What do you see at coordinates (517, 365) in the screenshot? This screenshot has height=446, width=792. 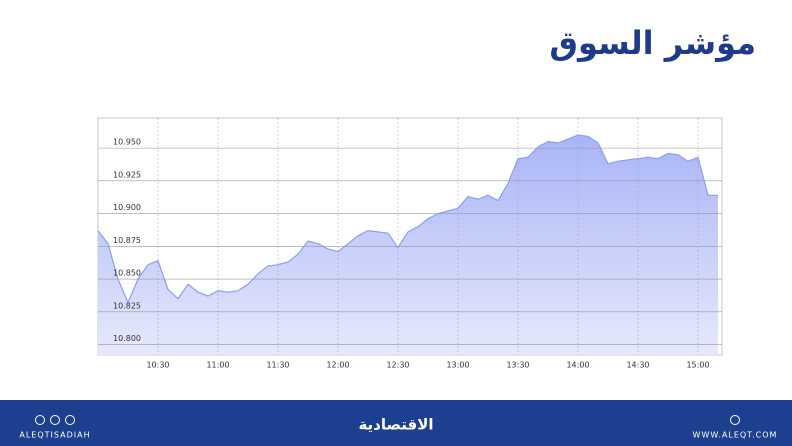 I see `x-tick-label: 13:30` at bounding box center [517, 365].